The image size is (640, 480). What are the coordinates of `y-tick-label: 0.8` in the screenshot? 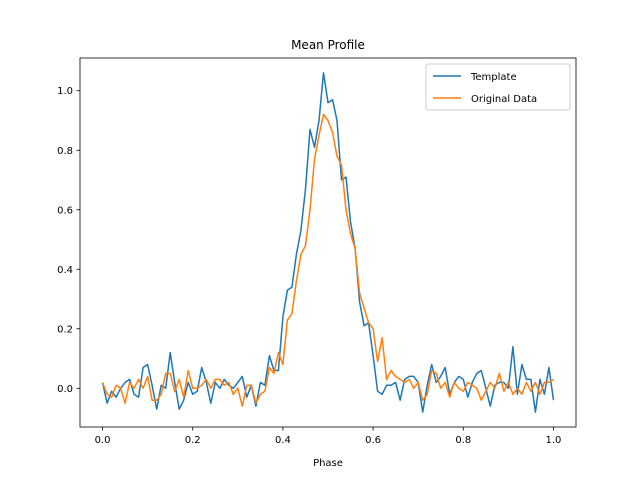 It's located at (65, 151).